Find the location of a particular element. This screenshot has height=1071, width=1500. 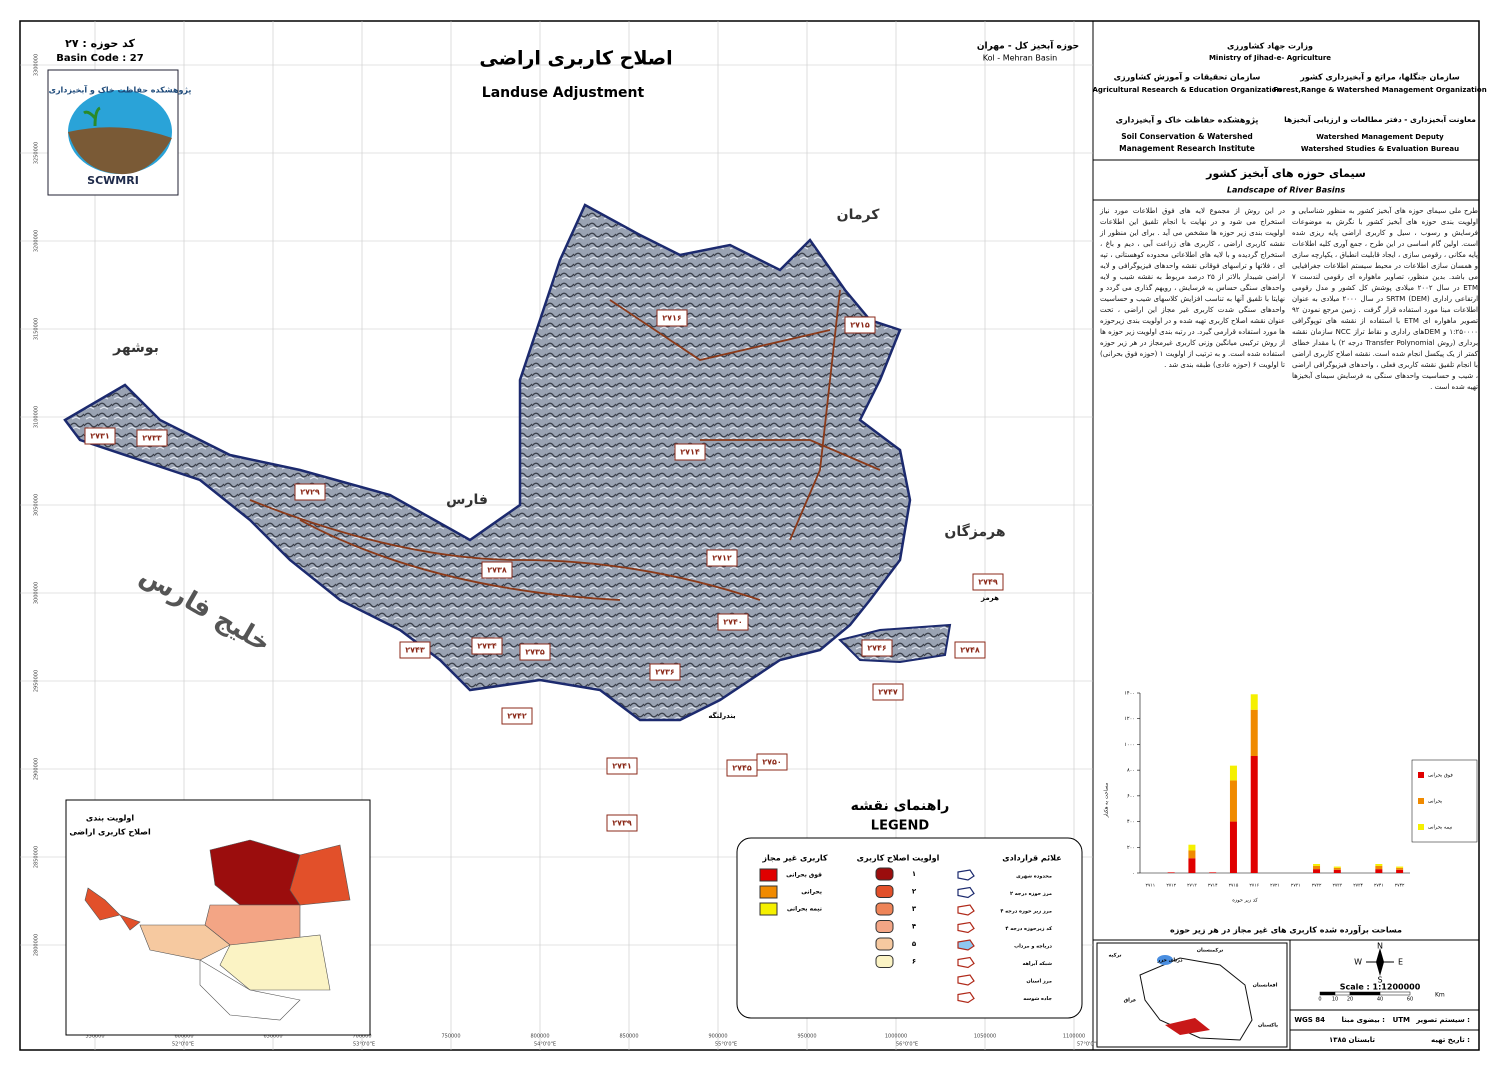

subbasin-code: ۲۷۳۹ is located at coordinates (622, 823).